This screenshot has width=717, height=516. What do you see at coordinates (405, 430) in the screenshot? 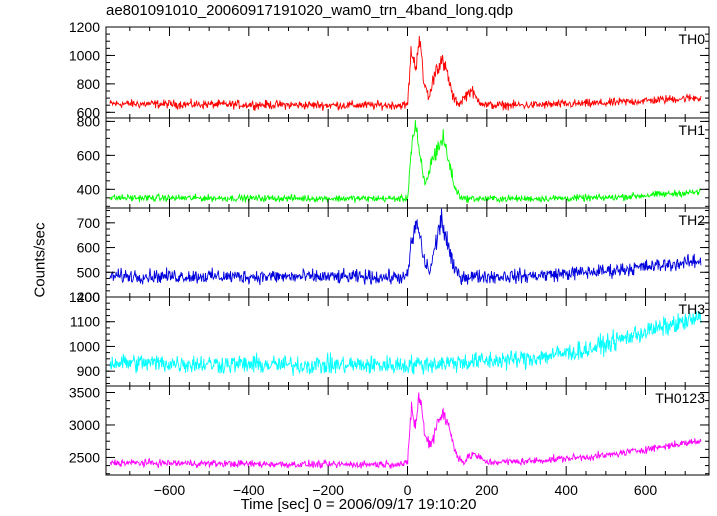
I see `series-line-th0123` at bounding box center [405, 430].